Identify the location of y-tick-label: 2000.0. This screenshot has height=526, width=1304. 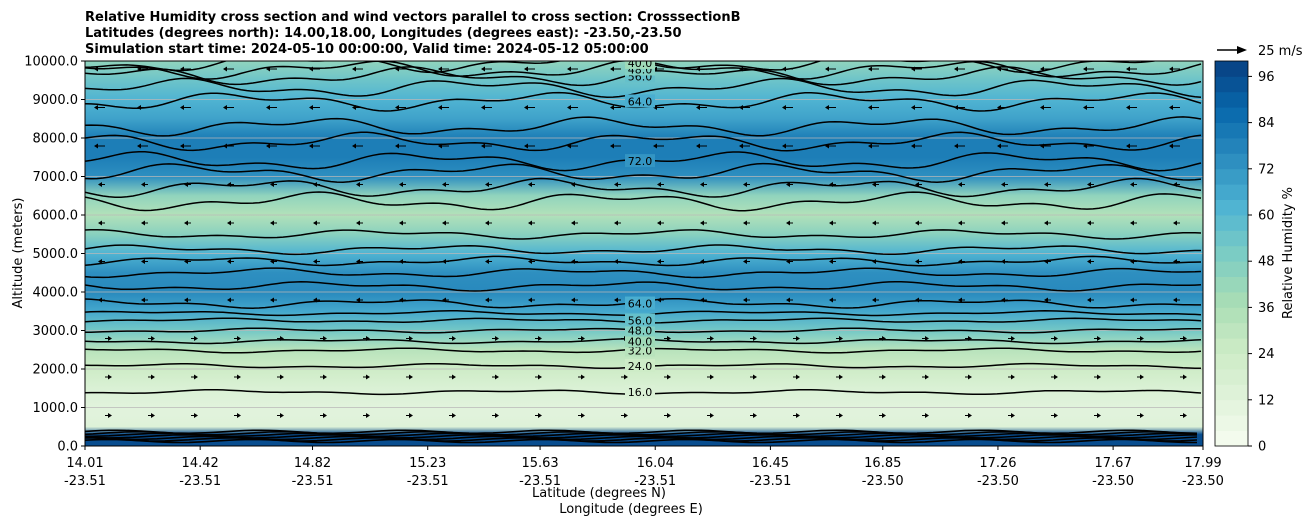
(56, 370).